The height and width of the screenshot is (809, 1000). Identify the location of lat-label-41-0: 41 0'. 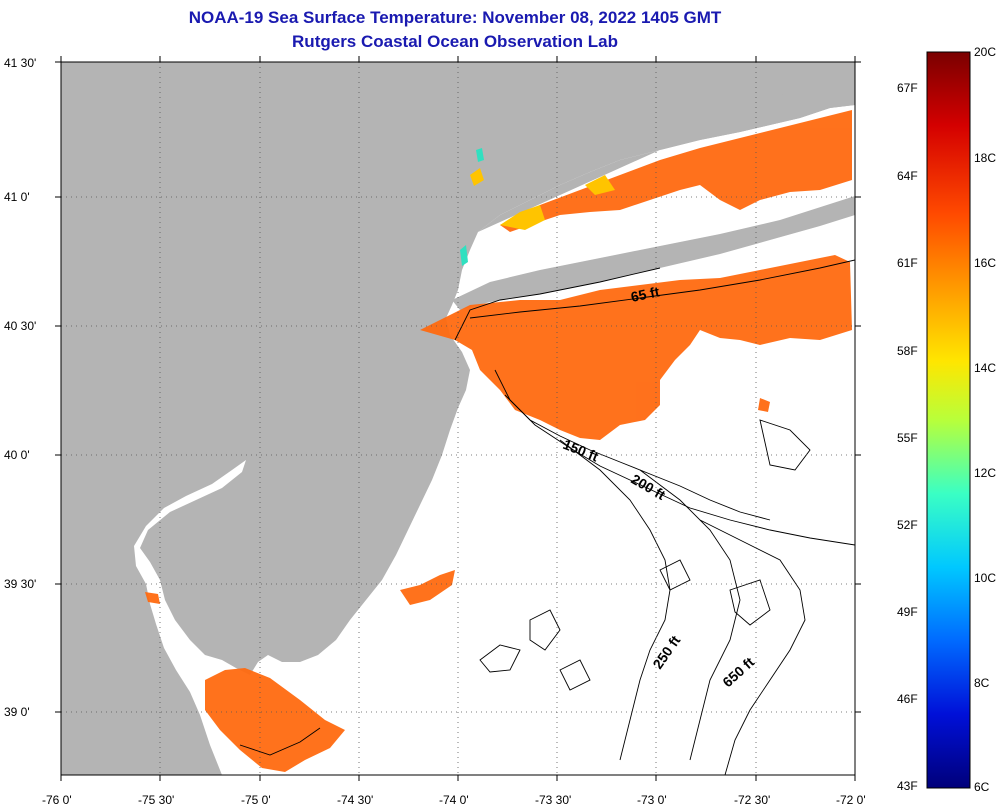
(17, 197).